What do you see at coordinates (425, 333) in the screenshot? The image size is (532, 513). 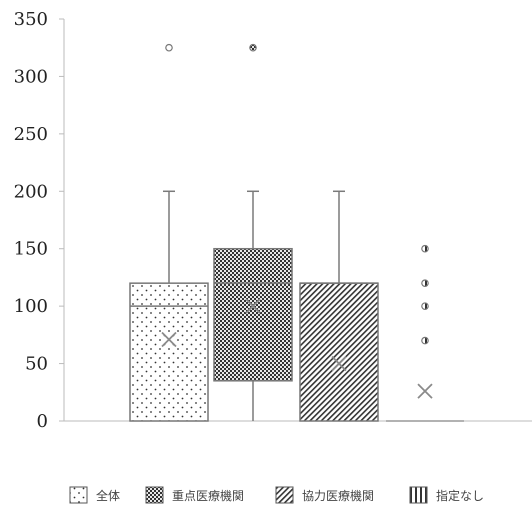 I see `box-vertical` at bounding box center [425, 333].